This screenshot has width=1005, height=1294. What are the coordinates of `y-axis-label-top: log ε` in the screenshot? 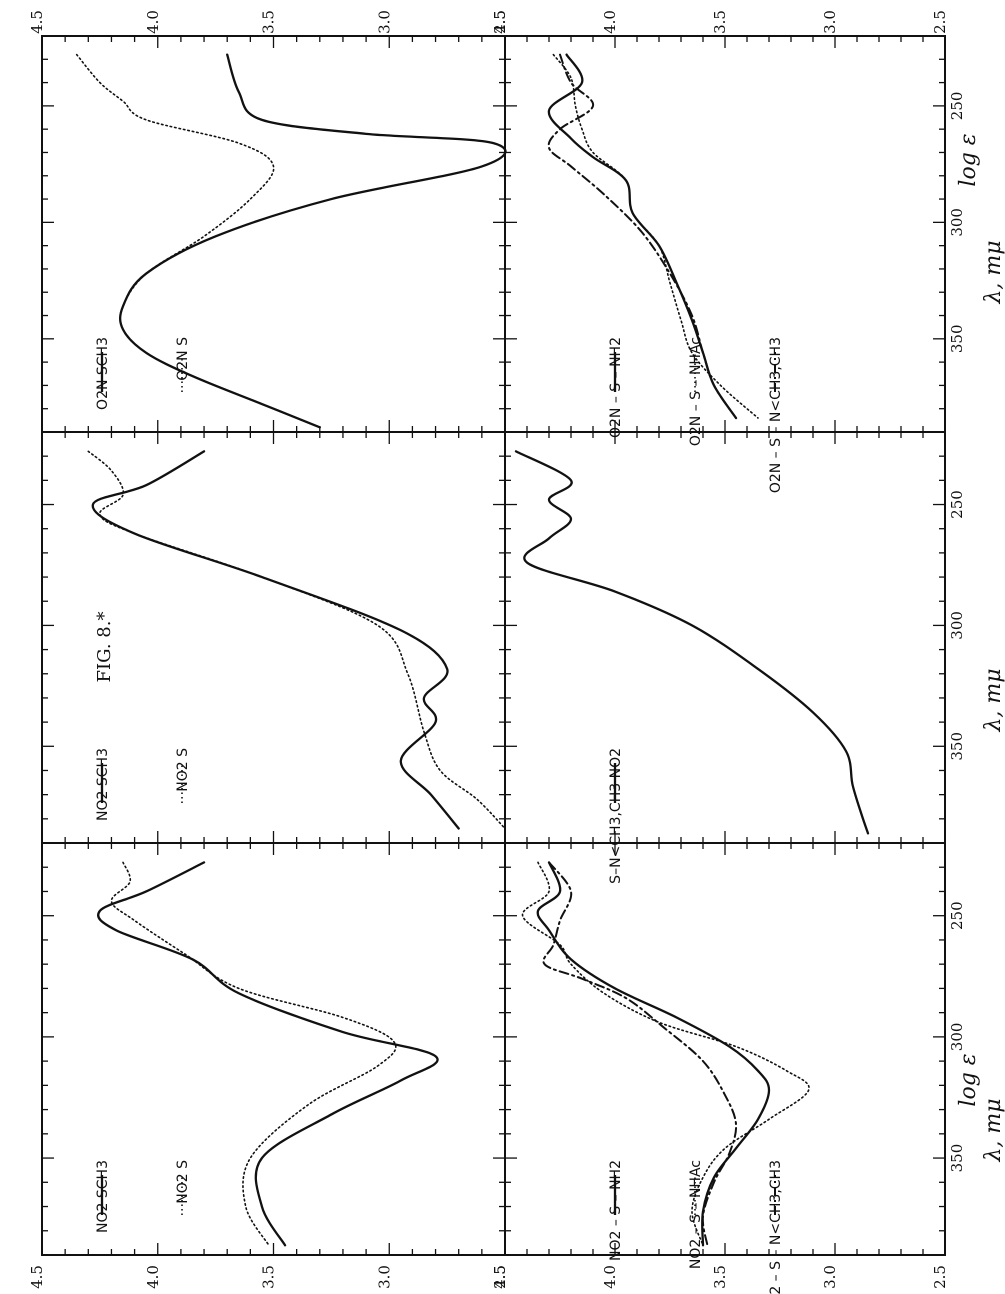 It's located at (968, 159).